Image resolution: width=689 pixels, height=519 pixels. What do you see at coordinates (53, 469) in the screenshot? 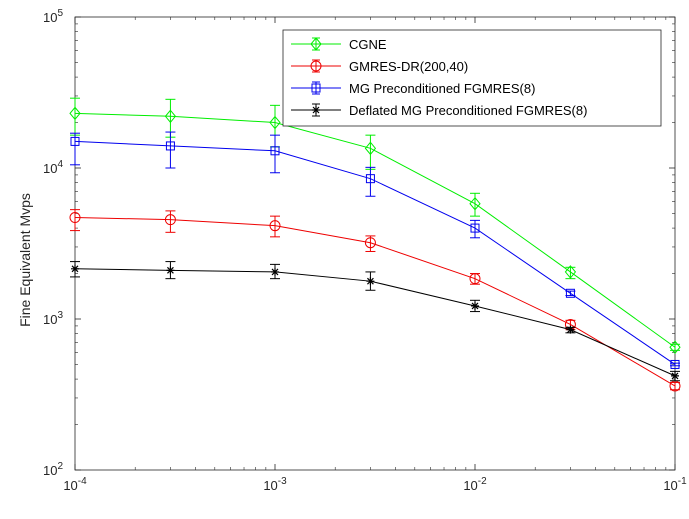
I see `y-tick-label: 10²` at bounding box center [53, 469].